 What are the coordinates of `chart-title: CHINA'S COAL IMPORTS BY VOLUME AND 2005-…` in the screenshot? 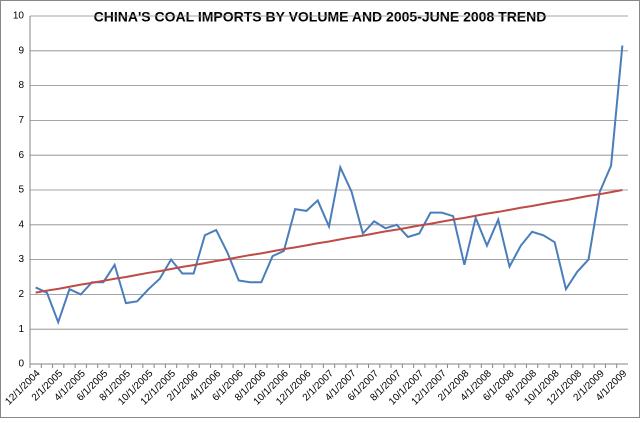 It's located at (320, 17).